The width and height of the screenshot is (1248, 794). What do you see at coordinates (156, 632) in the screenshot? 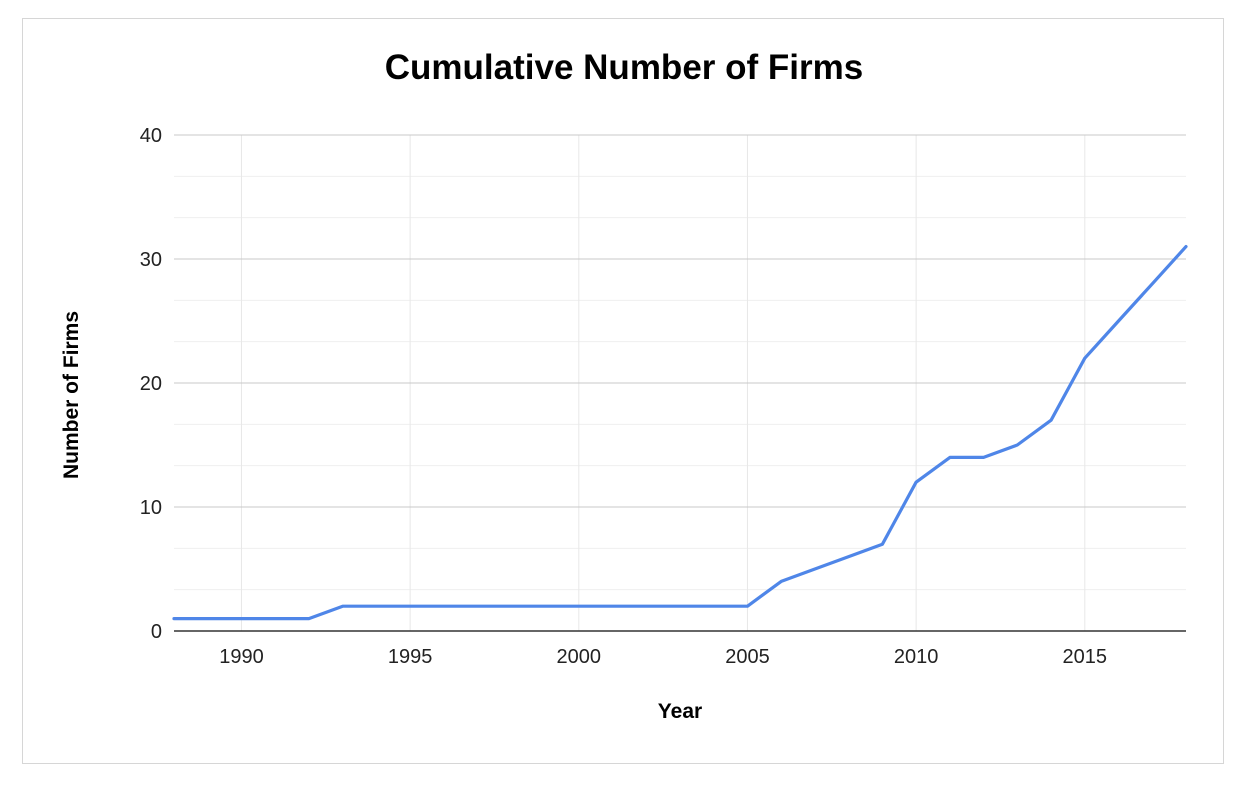
I see `y-tick-label: 0` at bounding box center [156, 632].